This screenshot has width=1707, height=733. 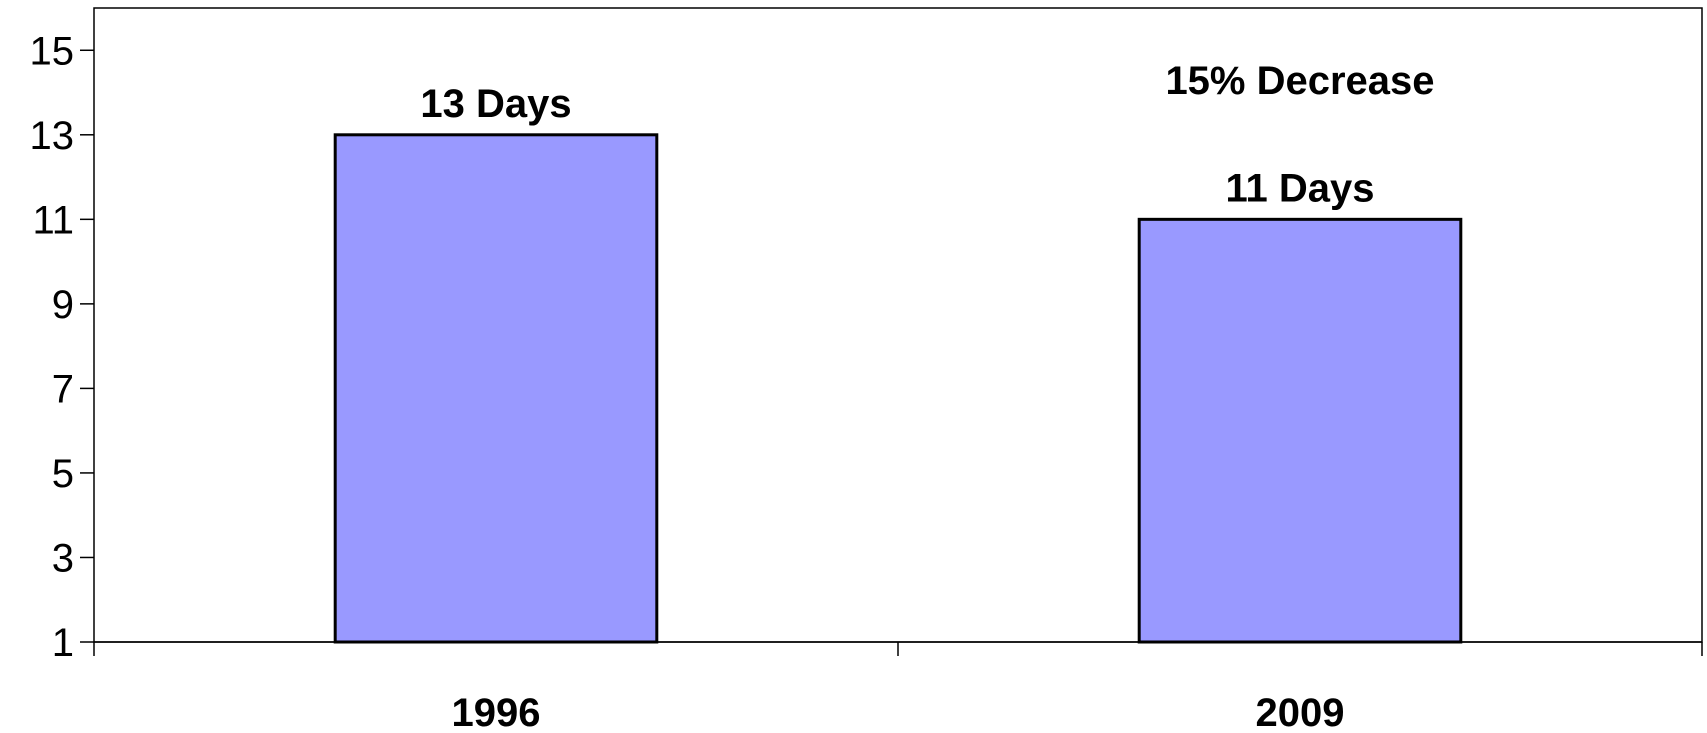 What do you see at coordinates (63, 643) in the screenshot?
I see `y-tick-label: 1` at bounding box center [63, 643].